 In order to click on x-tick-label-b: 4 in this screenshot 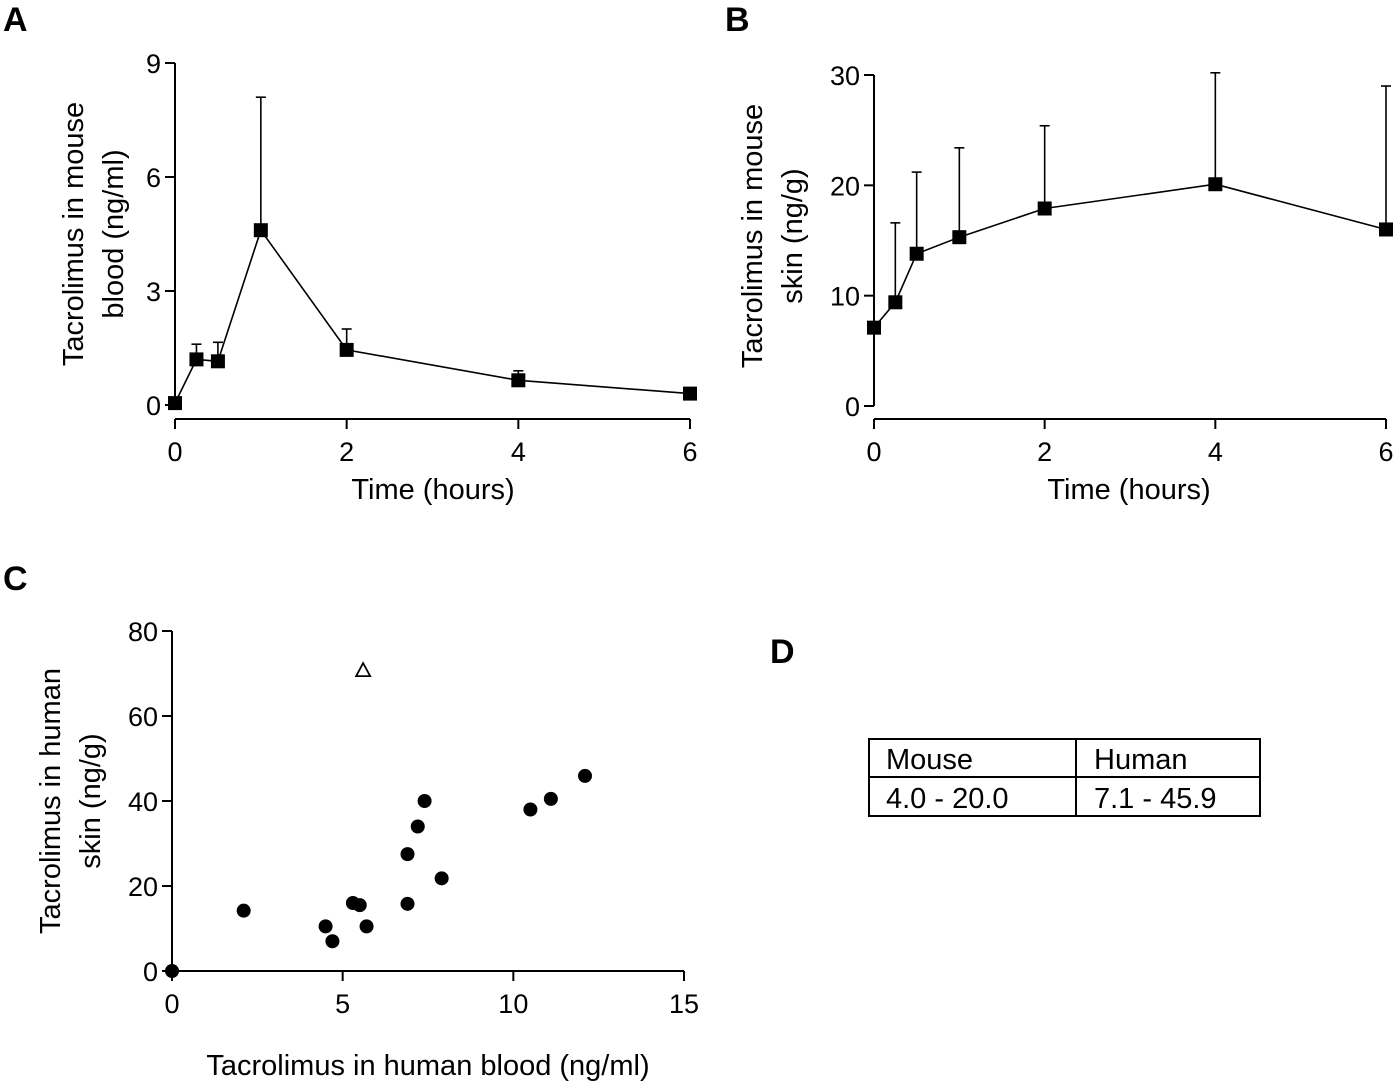, I will do `click(1215, 452)`.